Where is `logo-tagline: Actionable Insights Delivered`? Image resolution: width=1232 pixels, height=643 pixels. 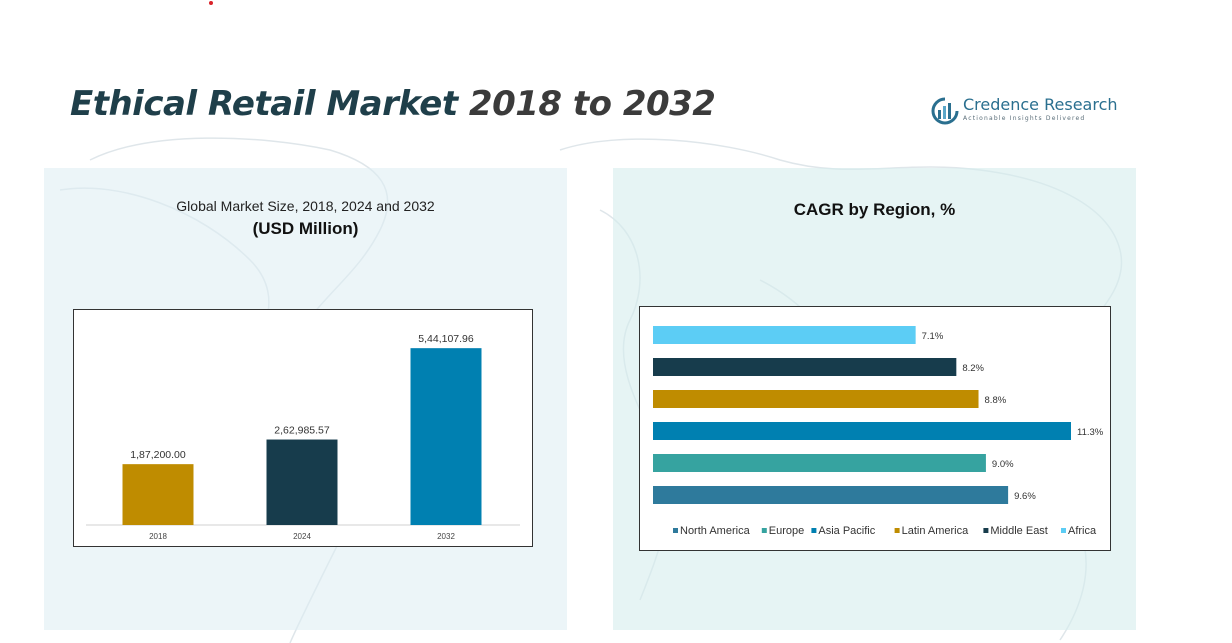
logo-tagline: Actionable Insights Delivered is located at coordinates (1024, 118).